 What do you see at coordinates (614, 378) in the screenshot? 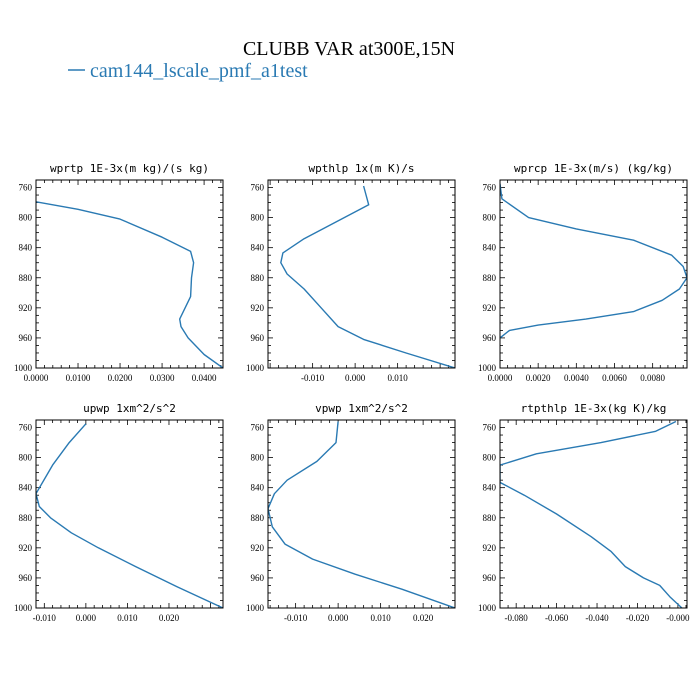
I see `x-tick-label: 0.0060` at bounding box center [614, 378].